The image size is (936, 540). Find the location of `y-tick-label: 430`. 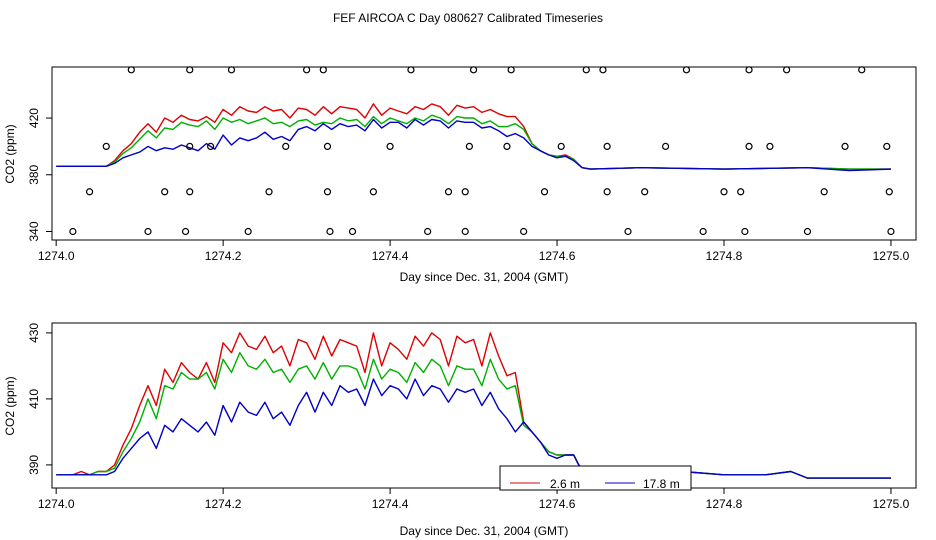

y-tick-label: 430 is located at coordinates (34, 333).